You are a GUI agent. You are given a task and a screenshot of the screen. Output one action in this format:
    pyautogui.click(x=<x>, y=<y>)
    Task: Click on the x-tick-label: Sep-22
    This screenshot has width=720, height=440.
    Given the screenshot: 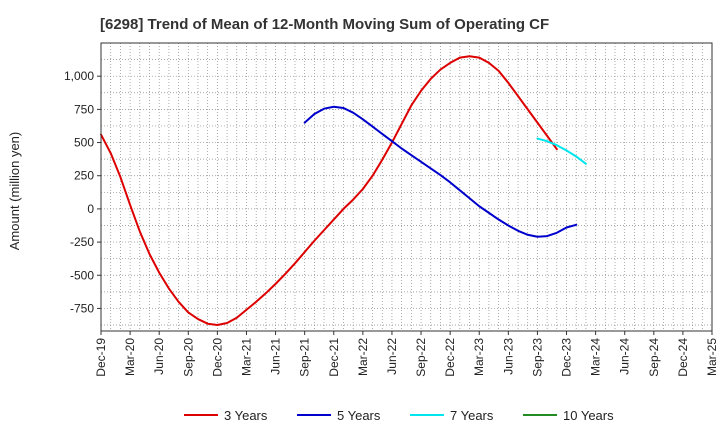 What is the action you would take?
    pyautogui.click(x=421, y=357)
    